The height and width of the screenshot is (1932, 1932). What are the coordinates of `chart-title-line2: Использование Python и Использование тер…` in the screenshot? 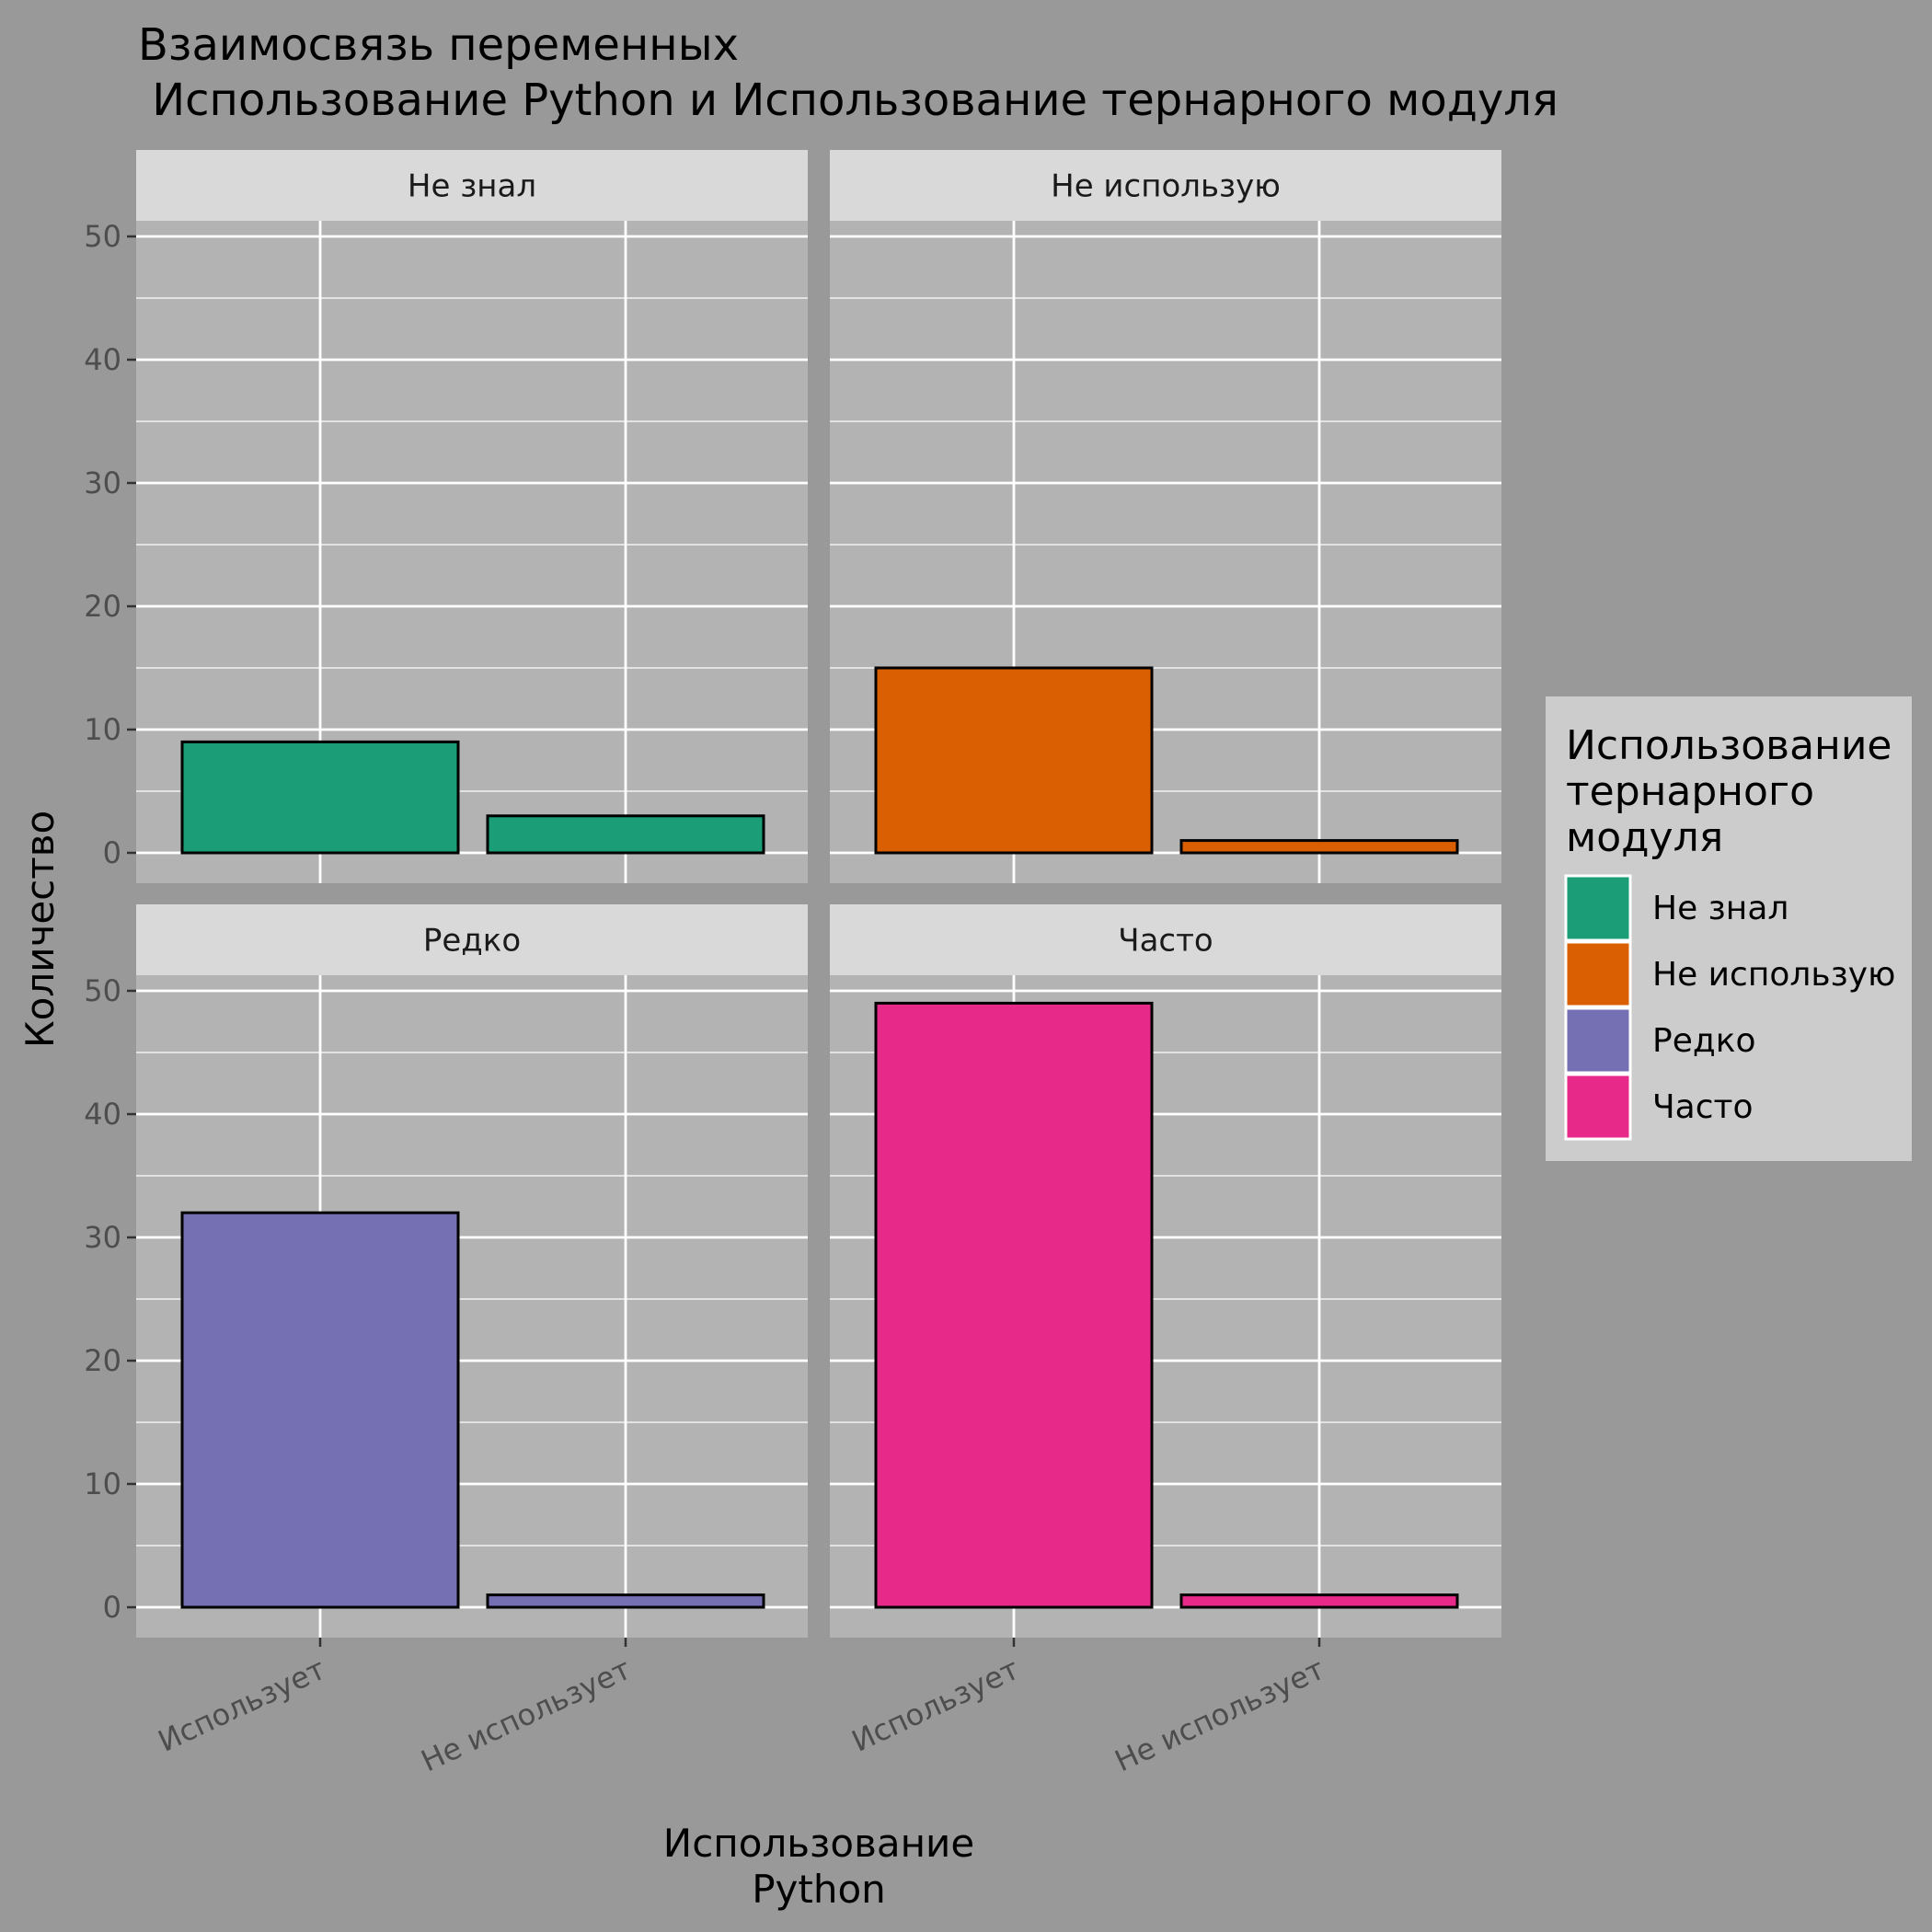 It's located at (848, 100).